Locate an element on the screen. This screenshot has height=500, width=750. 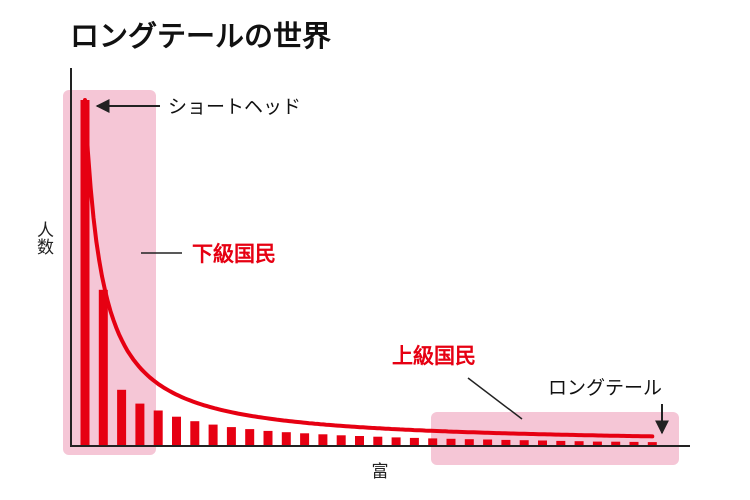
long-tail-label: ロングテール is located at coordinates (605, 388).